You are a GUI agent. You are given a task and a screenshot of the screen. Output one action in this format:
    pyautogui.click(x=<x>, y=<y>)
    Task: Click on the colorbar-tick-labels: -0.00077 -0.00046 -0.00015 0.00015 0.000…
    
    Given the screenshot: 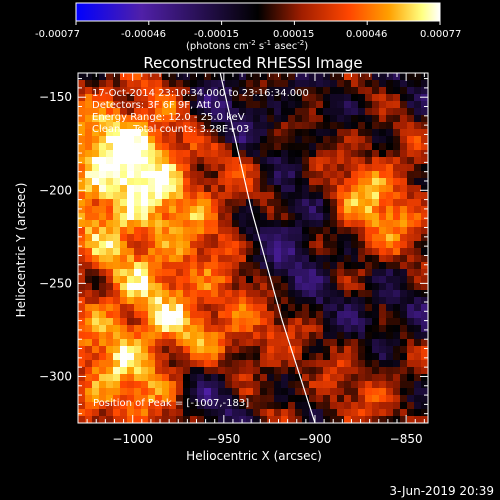 What is the action you would take?
    pyautogui.click(x=248, y=34)
    